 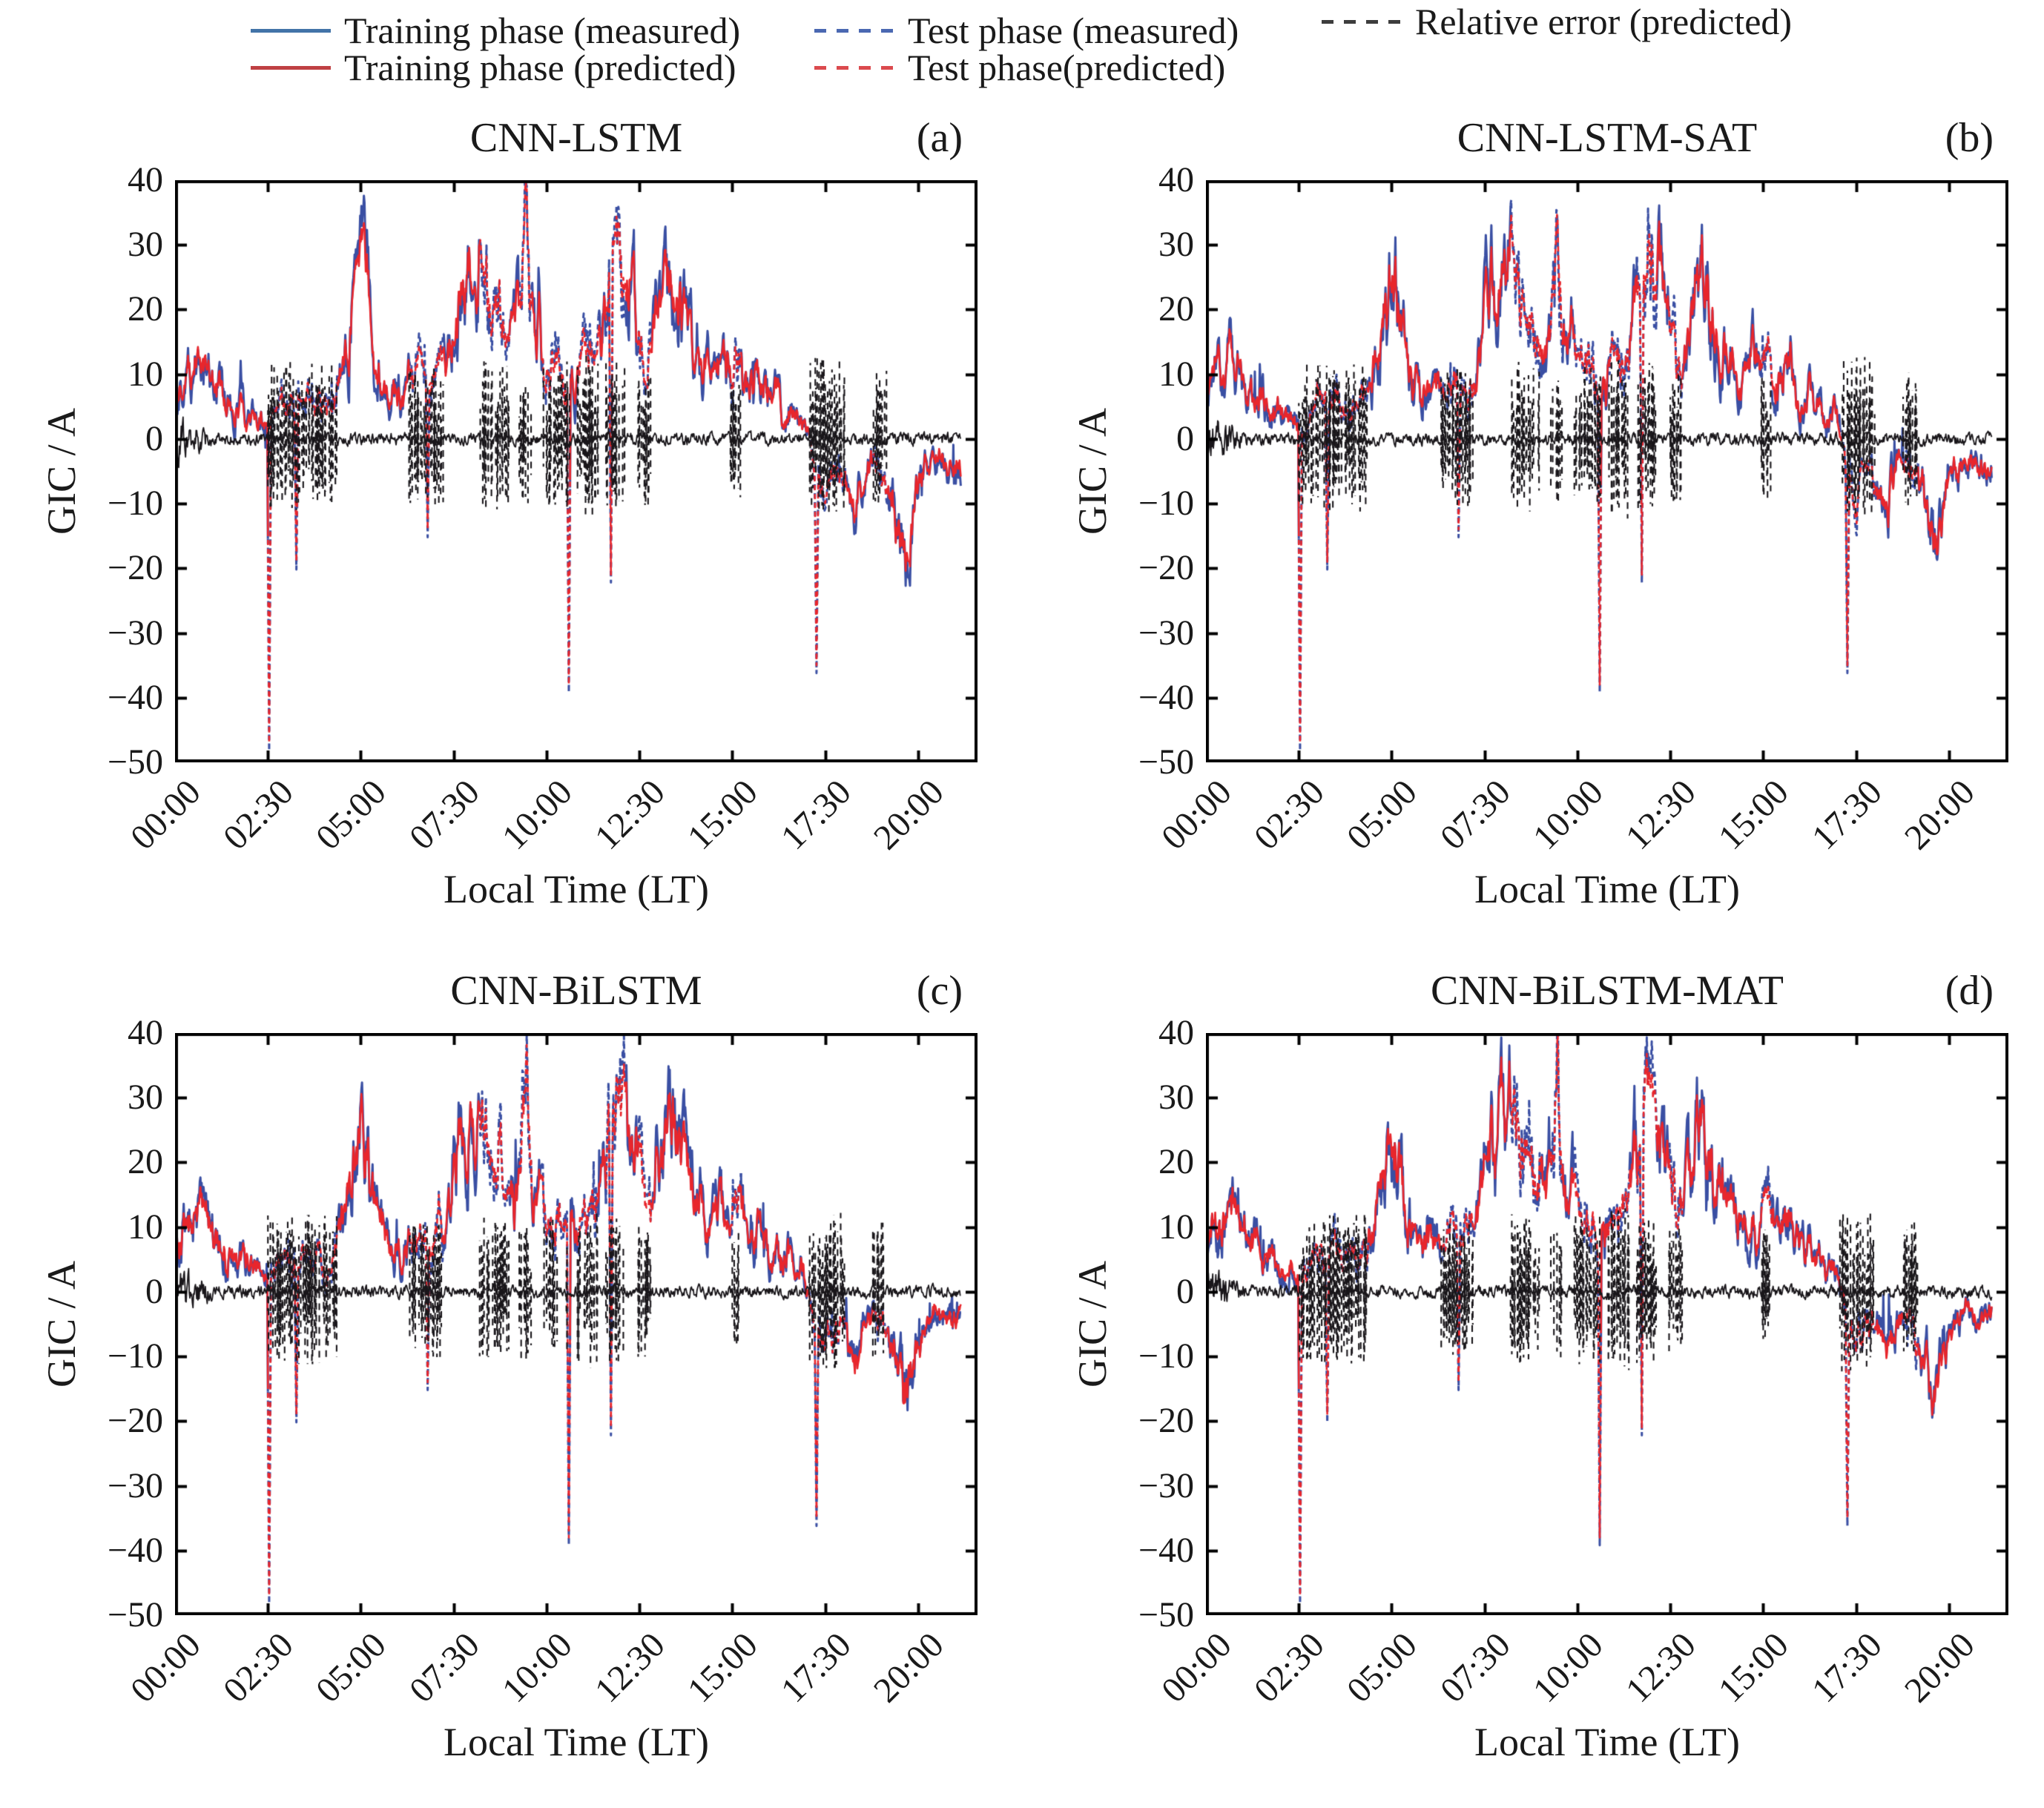 I want to click on legend-item-training-predicted: Training phase (predicted), so click(x=494, y=67).